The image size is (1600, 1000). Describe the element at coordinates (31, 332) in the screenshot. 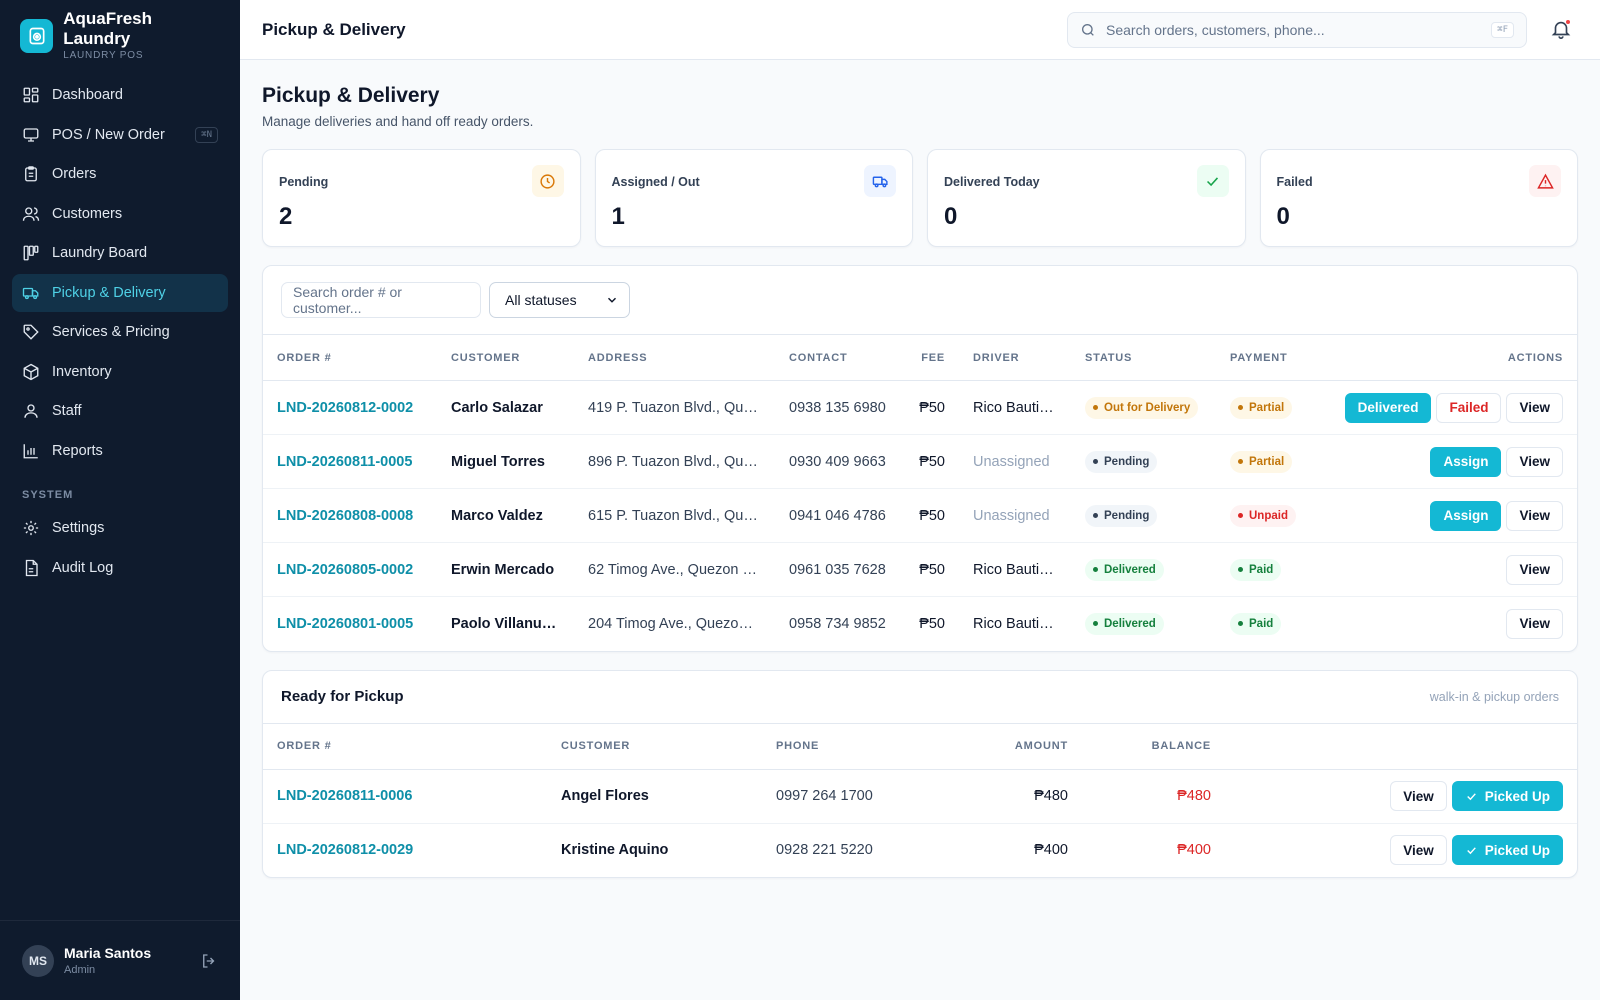

I see `tag-icon` at that location.